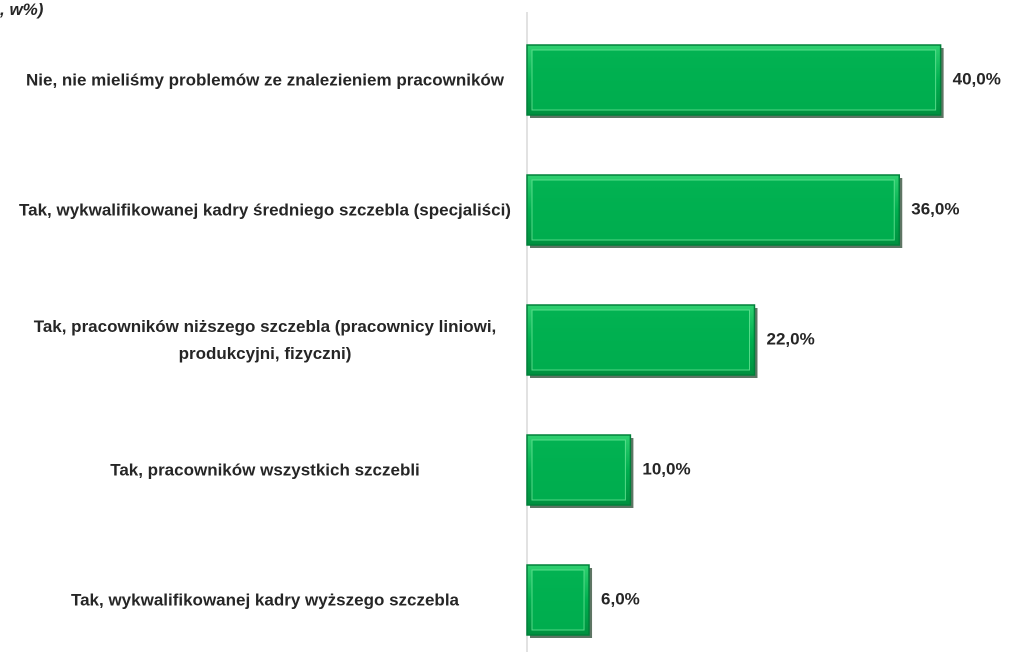 This screenshot has width=1014, height=655. Describe the element at coordinates (790, 338) in the screenshot. I see `value-label: 22,0%` at that location.